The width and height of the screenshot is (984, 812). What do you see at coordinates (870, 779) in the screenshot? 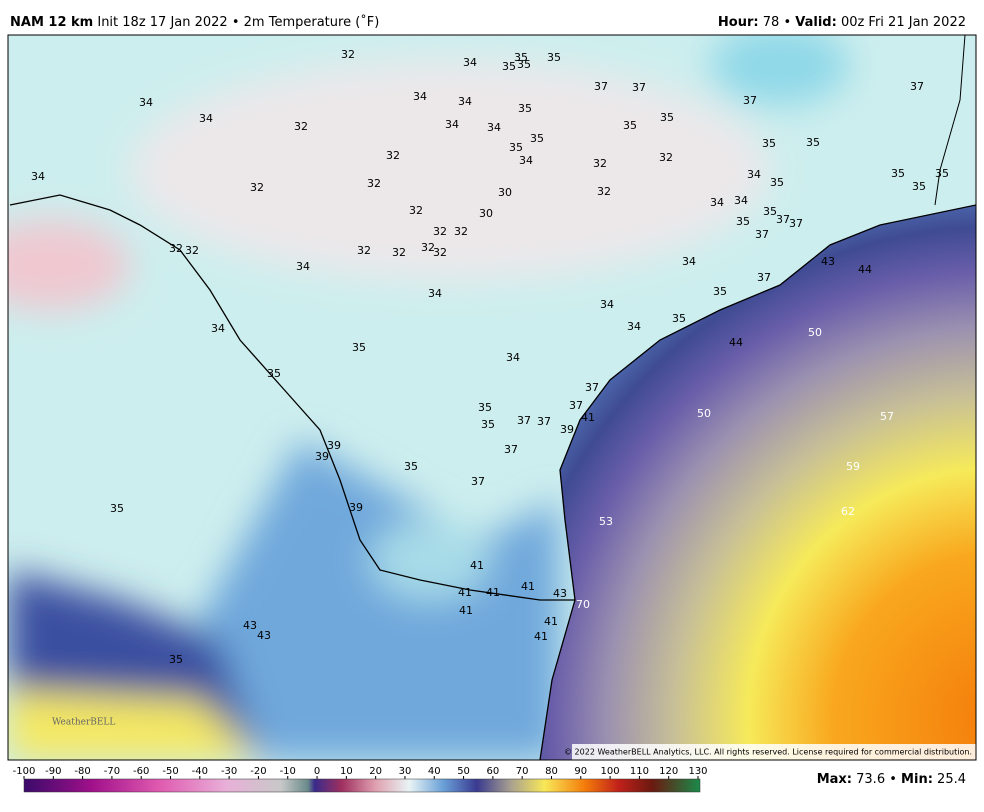
I see `max: 73.6` at bounding box center [870, 779].